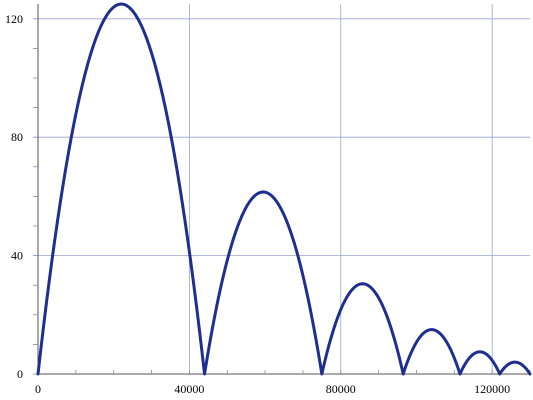 The height and width of the screenshot is (400, 533). I want to click on x-tick-label: 80000, so click(341, 389).